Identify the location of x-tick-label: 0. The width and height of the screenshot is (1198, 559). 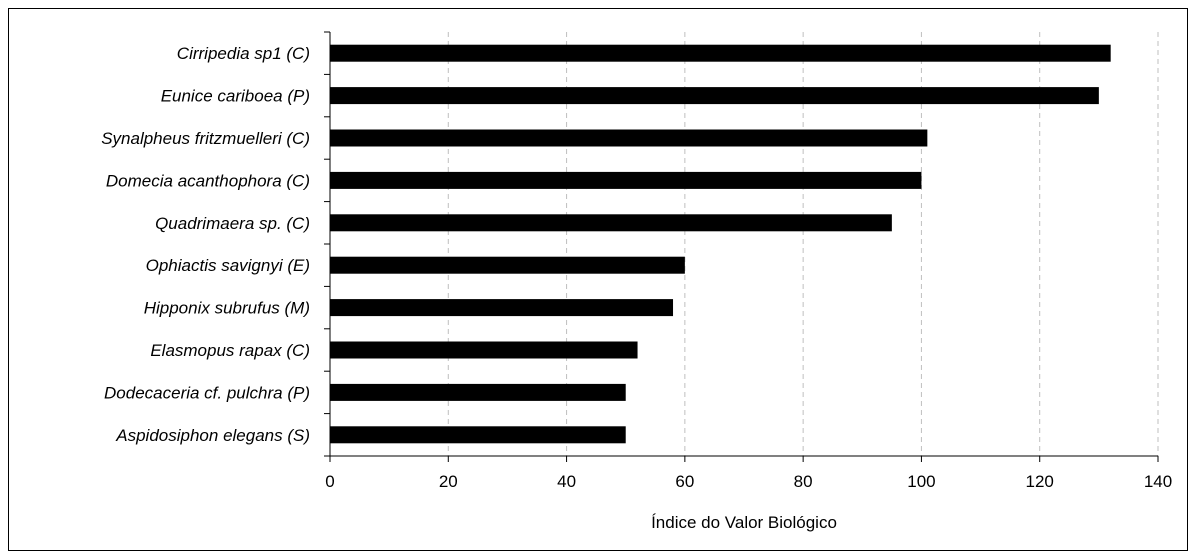
(329, 481).